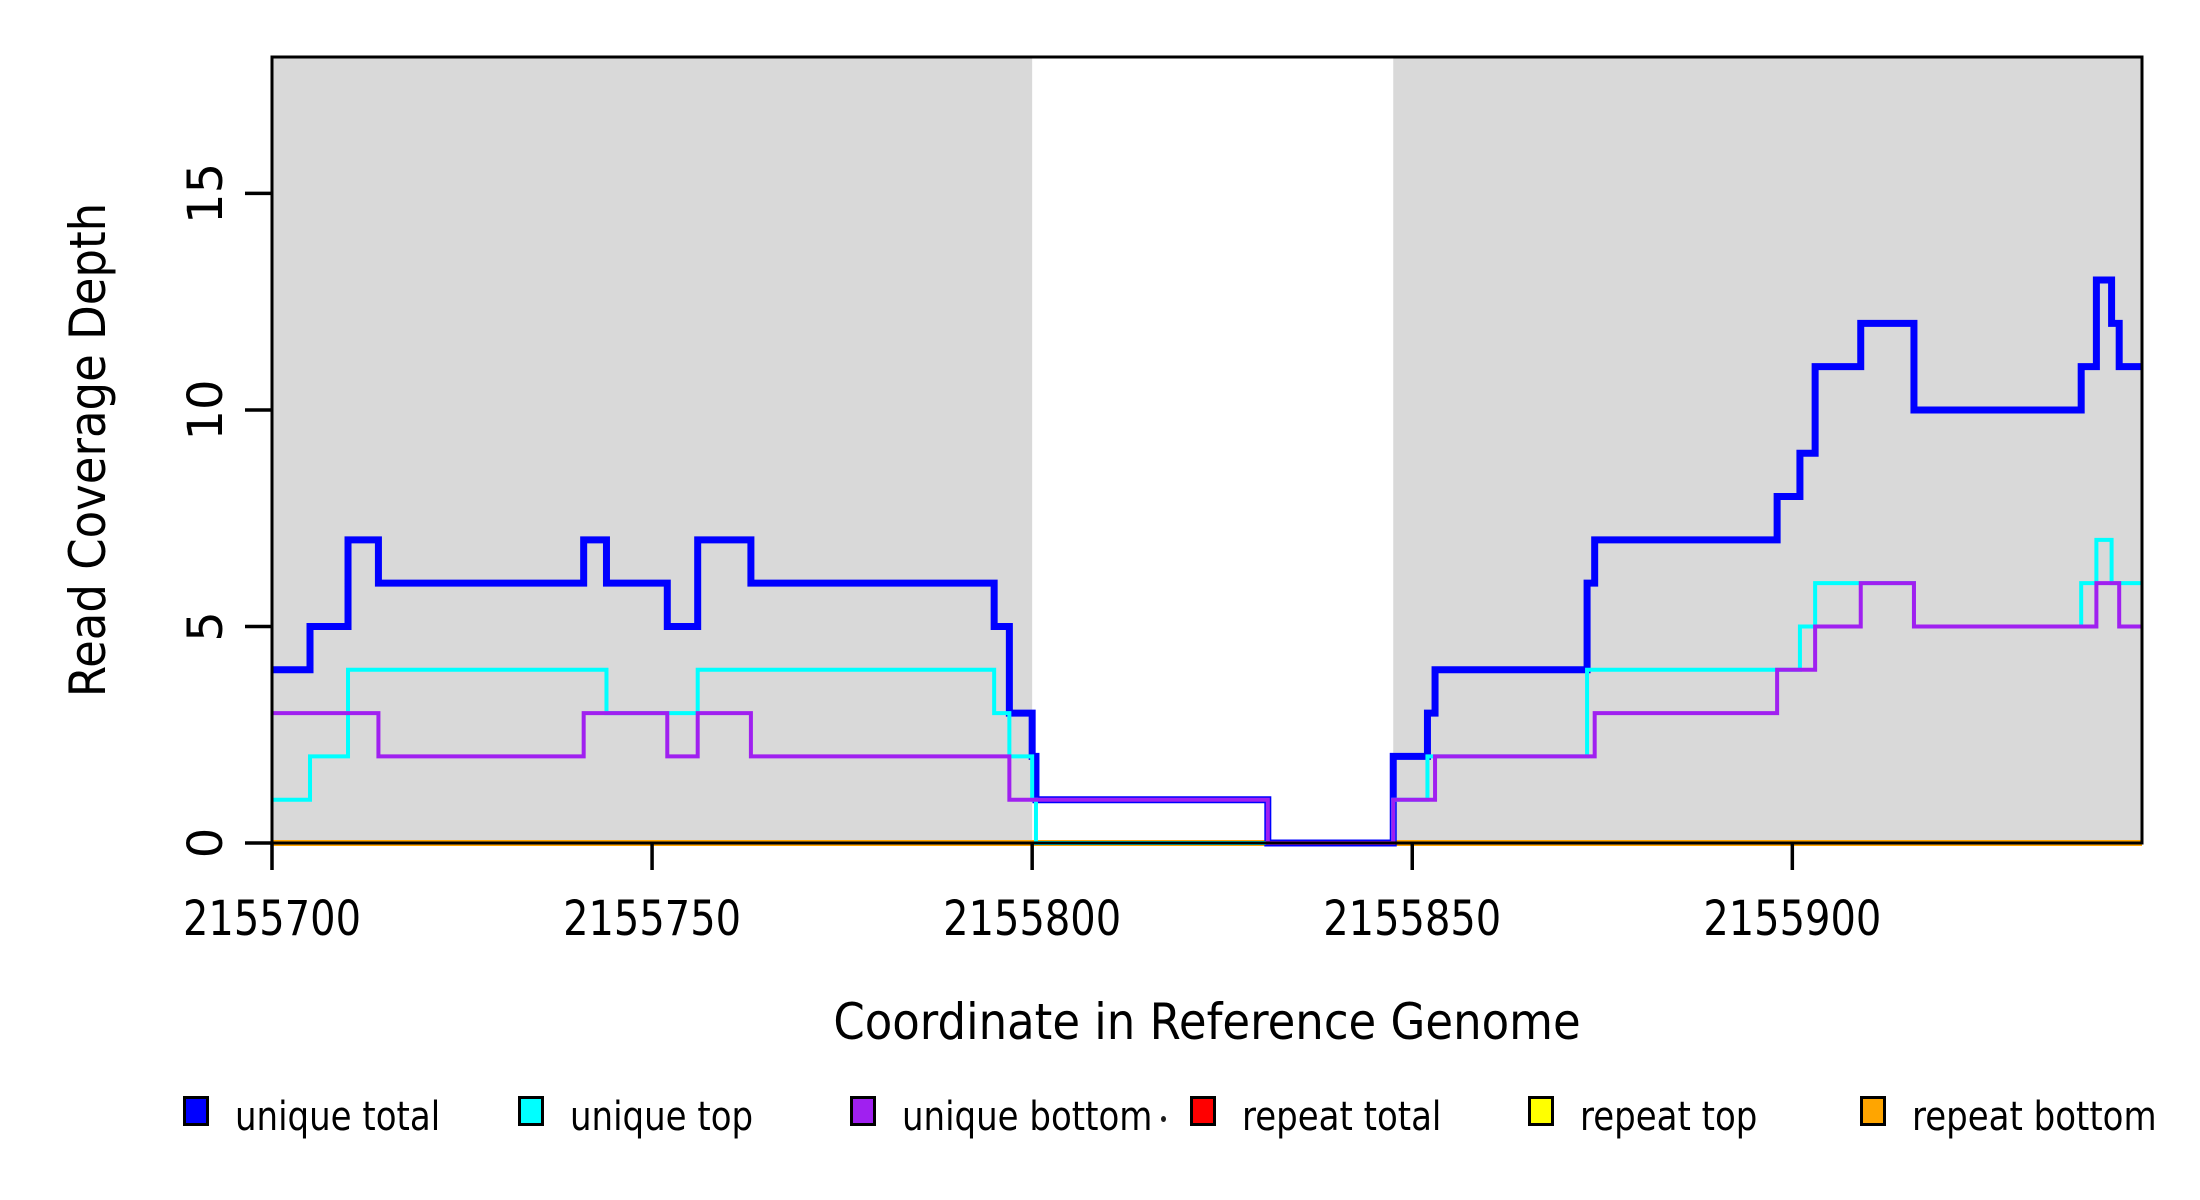 The height and width of the screenshot is (1200, 2200). Describe the element at coordinates (206, 626) in the screenshot. I see `y-tick-label: 5` at that location.